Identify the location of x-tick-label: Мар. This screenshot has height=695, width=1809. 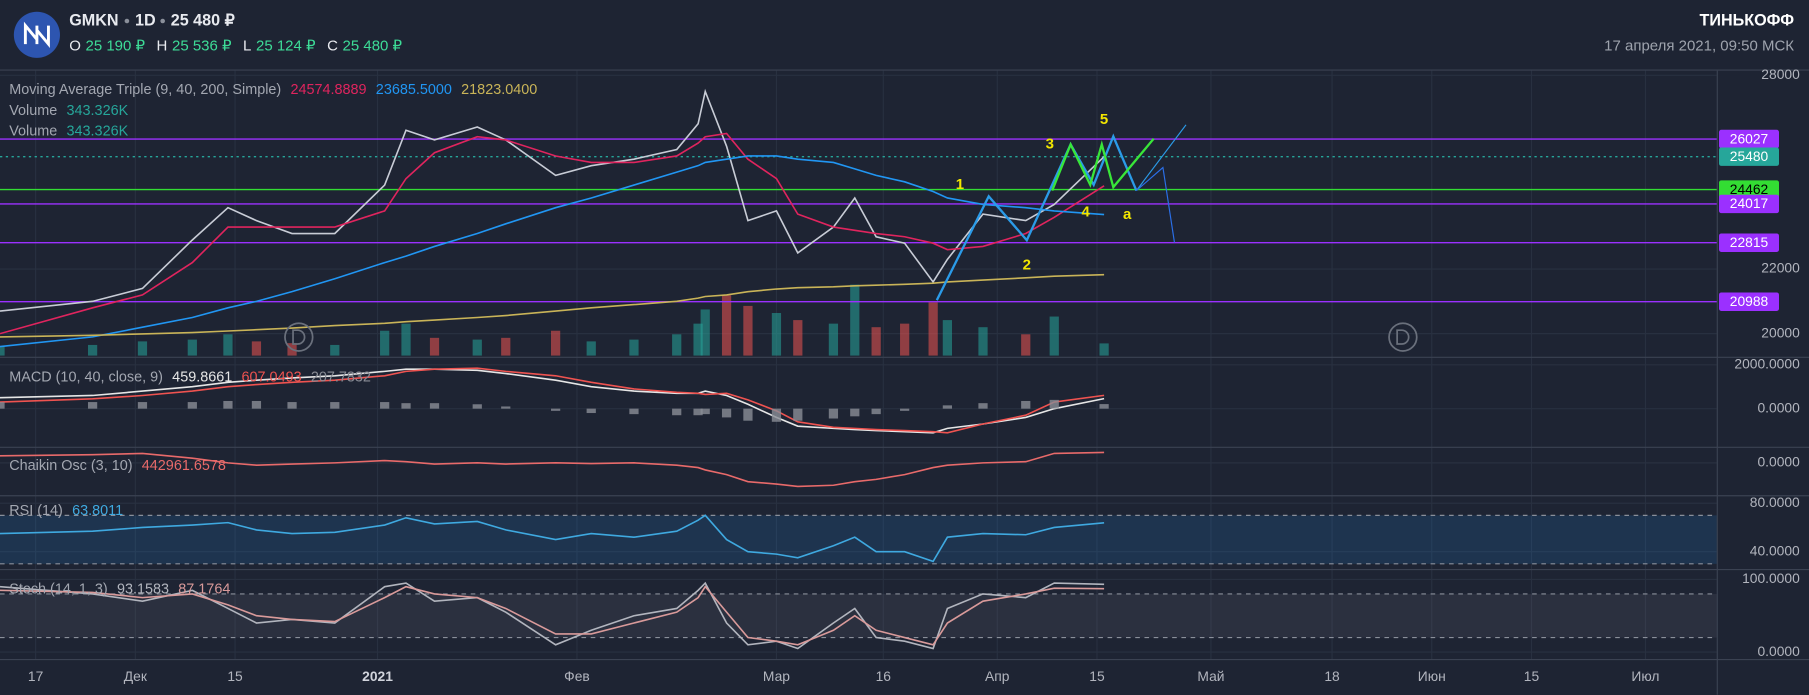
(776, 676).